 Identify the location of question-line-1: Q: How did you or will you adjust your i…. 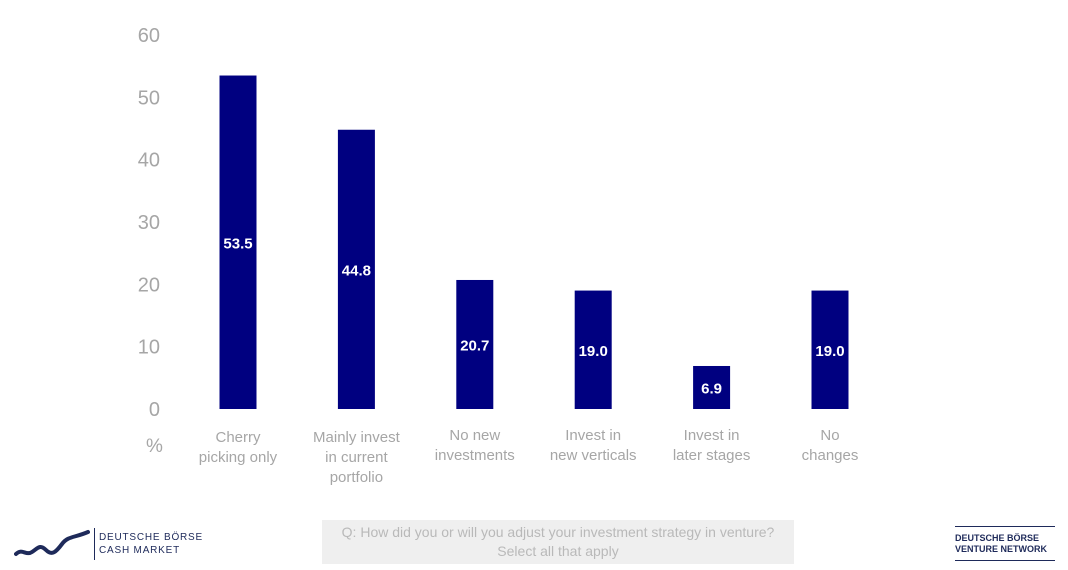
(558, 532).